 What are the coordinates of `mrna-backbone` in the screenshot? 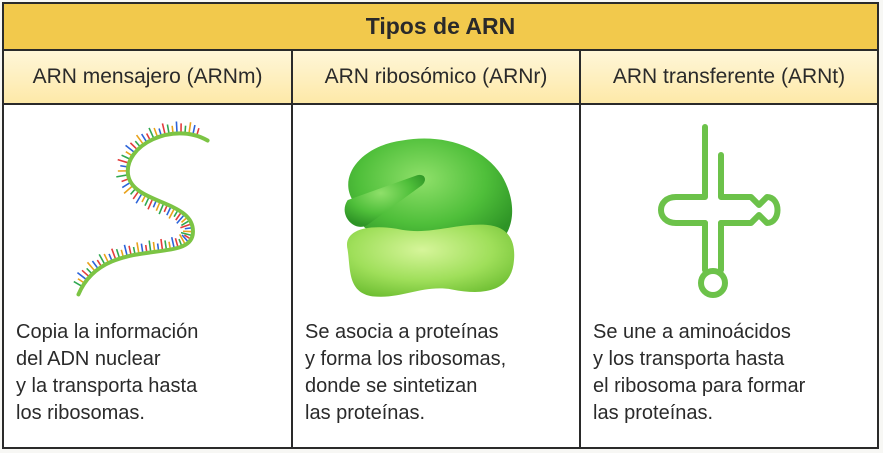 It's located at (143, 214).